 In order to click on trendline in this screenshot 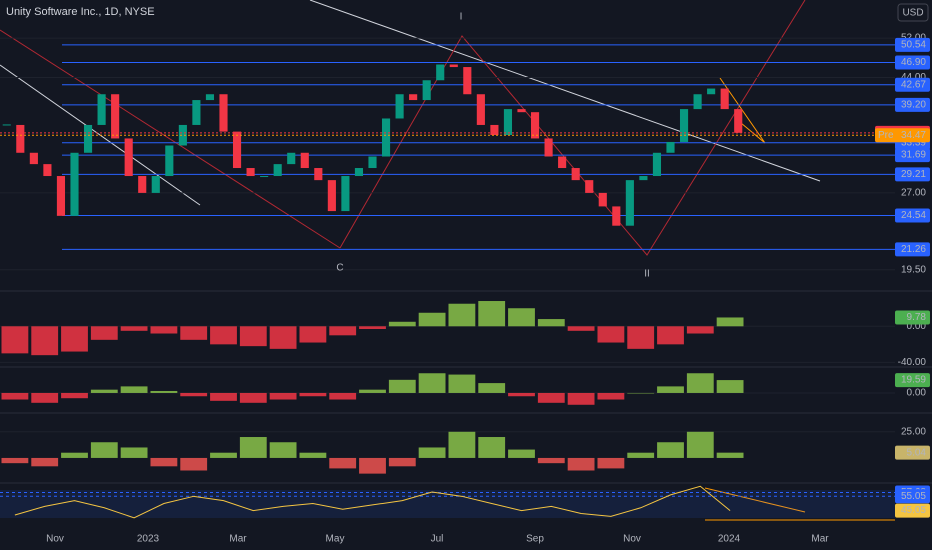, I will do `click(170, 139)`.